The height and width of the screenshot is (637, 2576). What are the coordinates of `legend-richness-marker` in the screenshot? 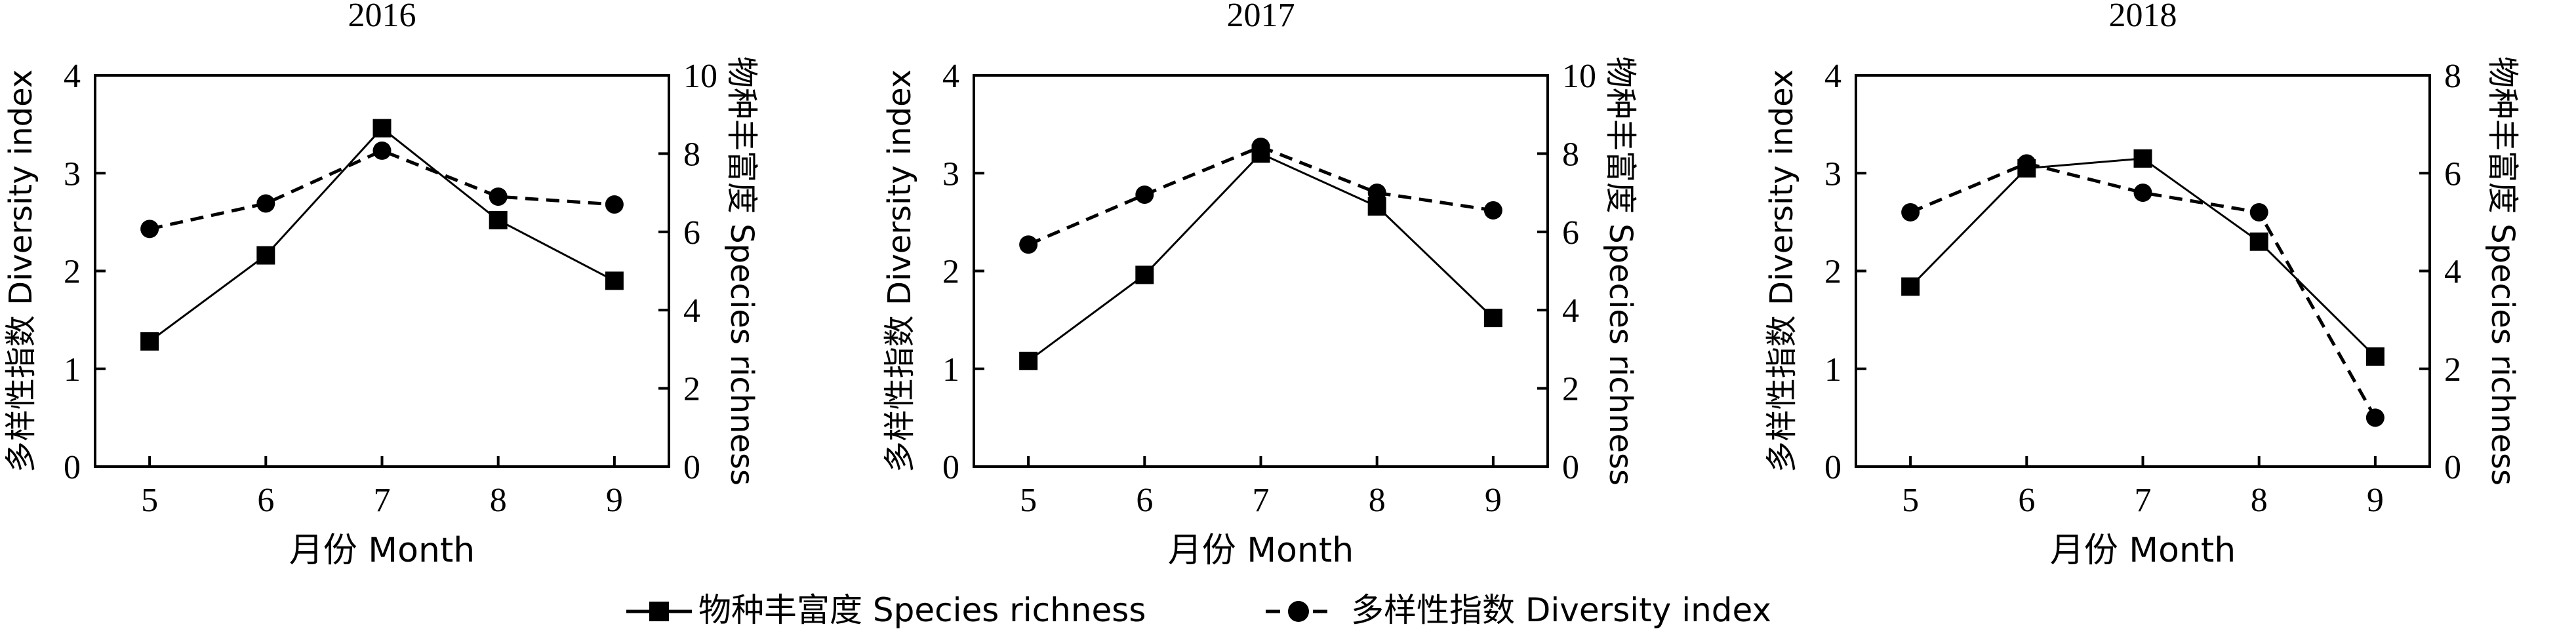 It's located at (659, 611).